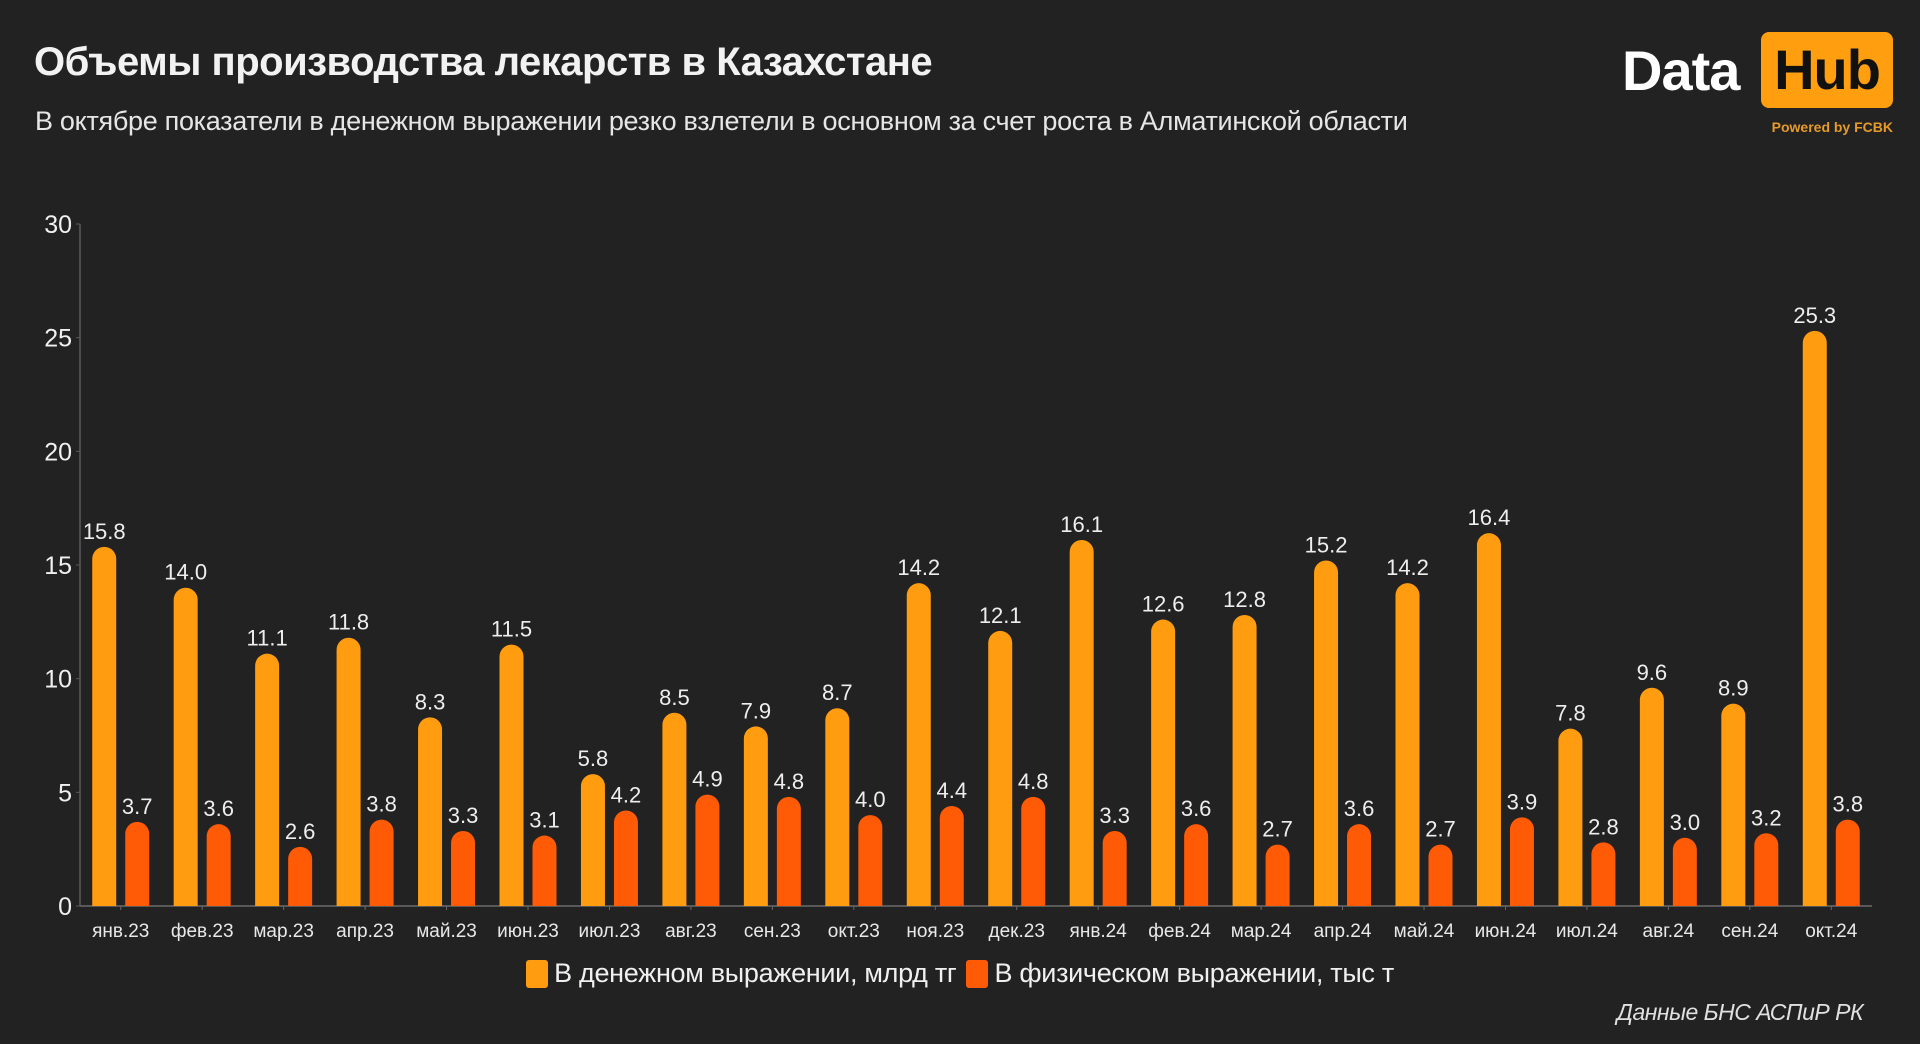 The image size is (1920, 1044). I want to click on data-label-money: 16.1, so click(1081, 524).